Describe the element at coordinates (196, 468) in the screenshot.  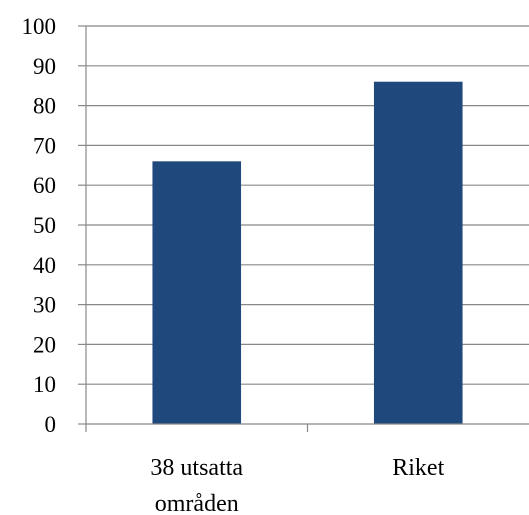
I see `x-category-label: 38 utsatta` at that location.